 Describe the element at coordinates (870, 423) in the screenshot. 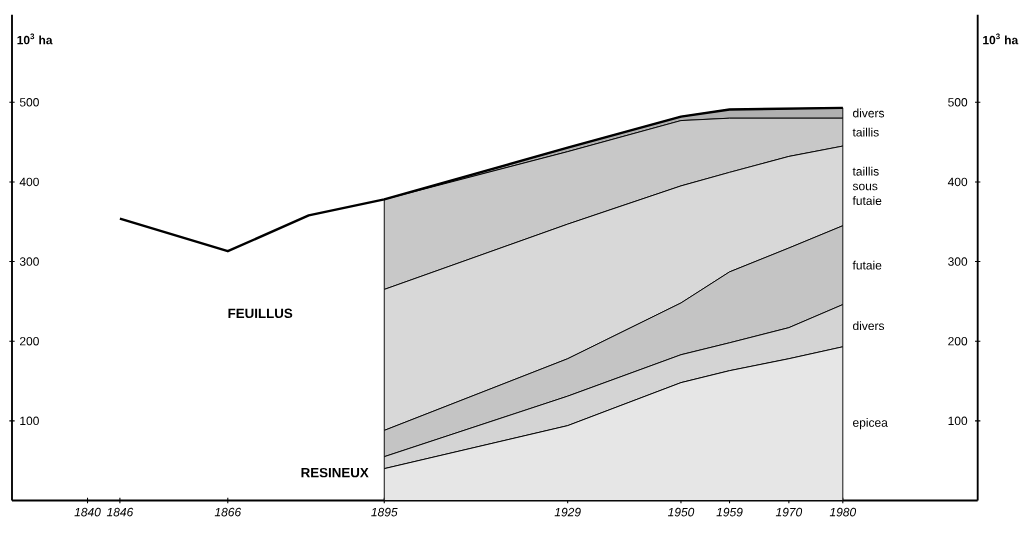

I see `series-label: epicea` at that location.